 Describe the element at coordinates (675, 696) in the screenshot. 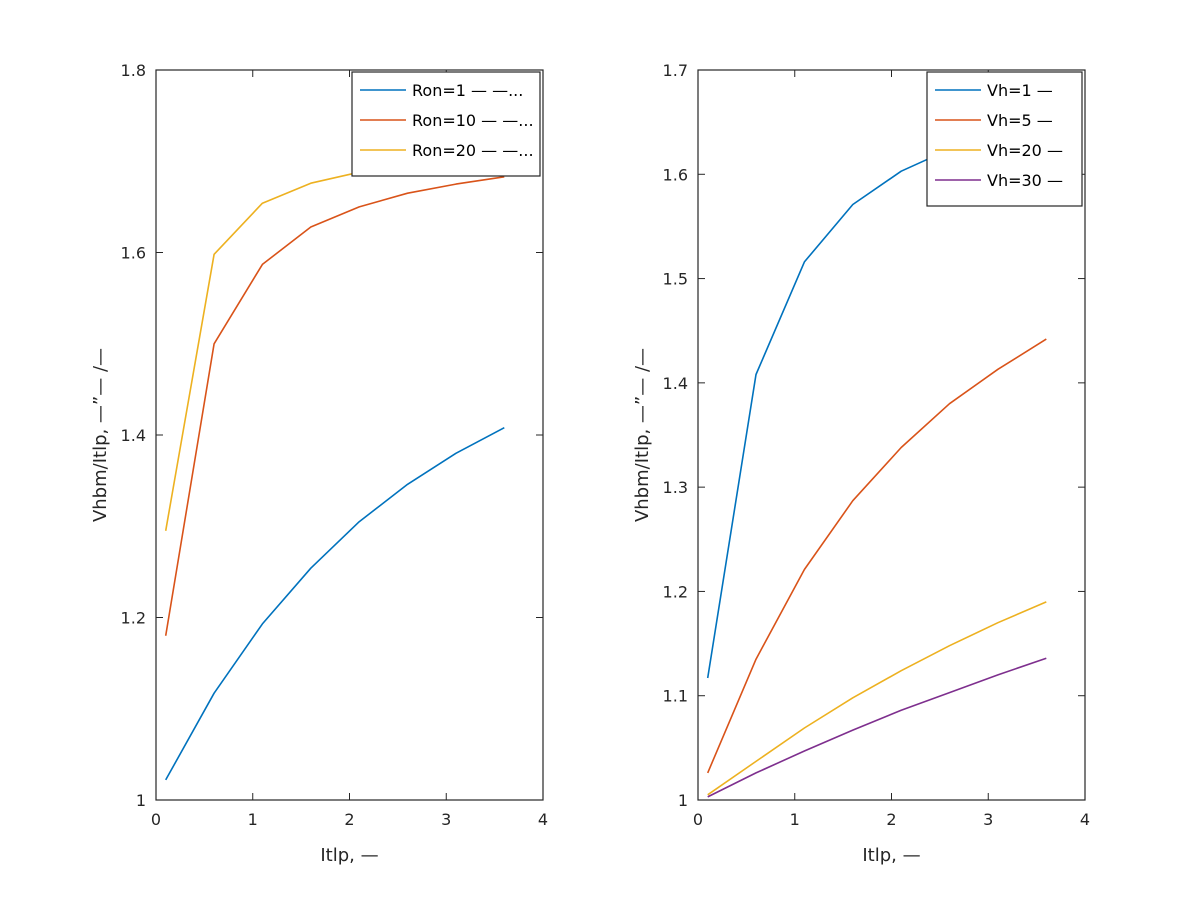

I see `y-tick-label: 1.1` at that location.